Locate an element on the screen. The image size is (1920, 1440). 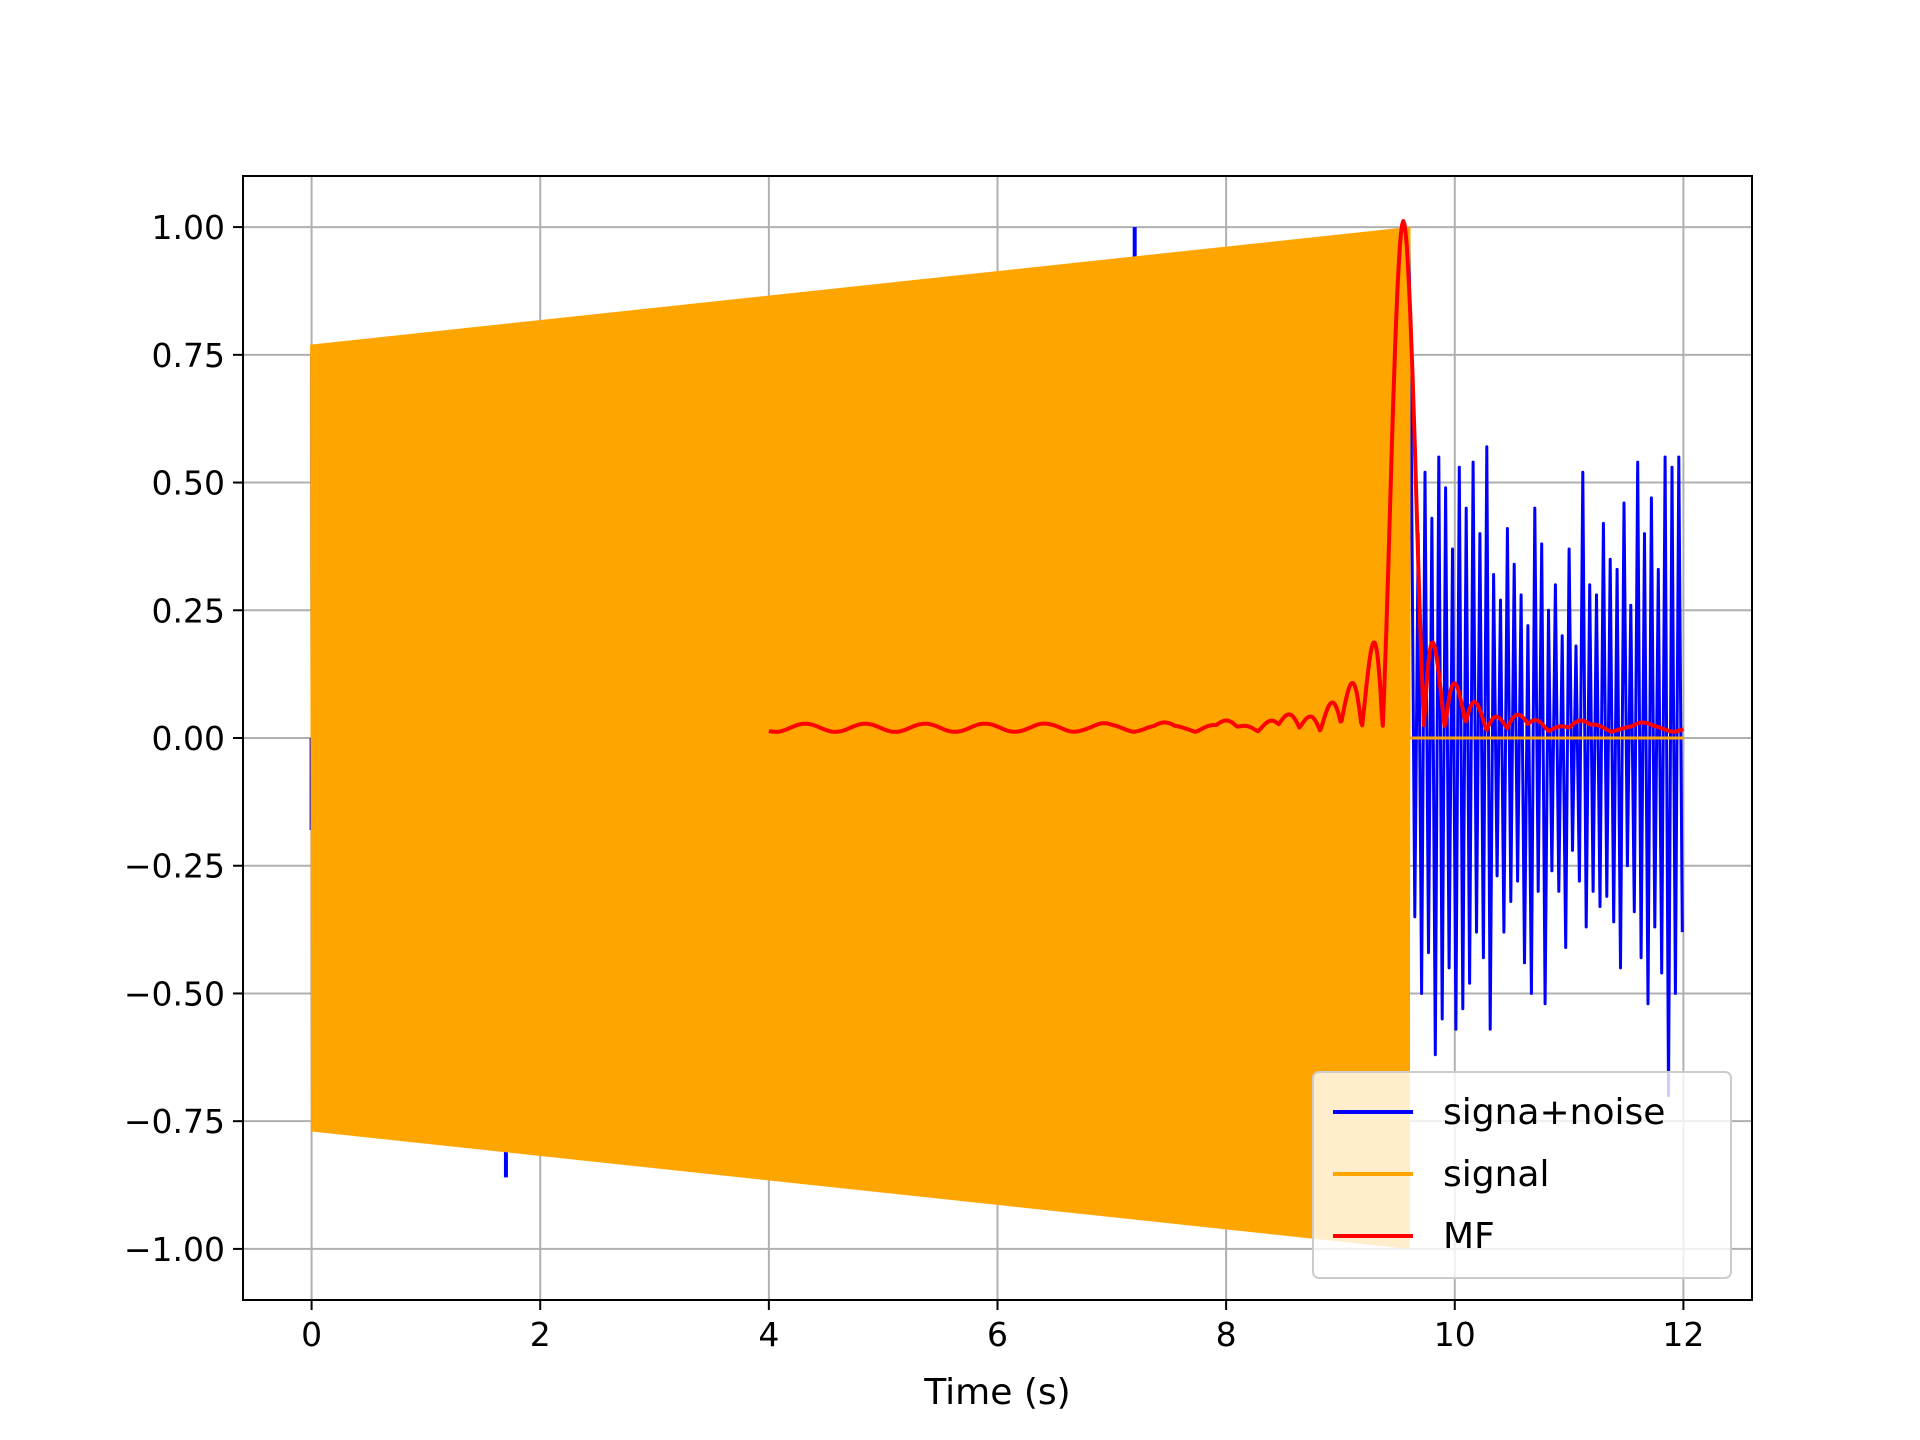
legend-box is located at coordinates (1522, 1175).